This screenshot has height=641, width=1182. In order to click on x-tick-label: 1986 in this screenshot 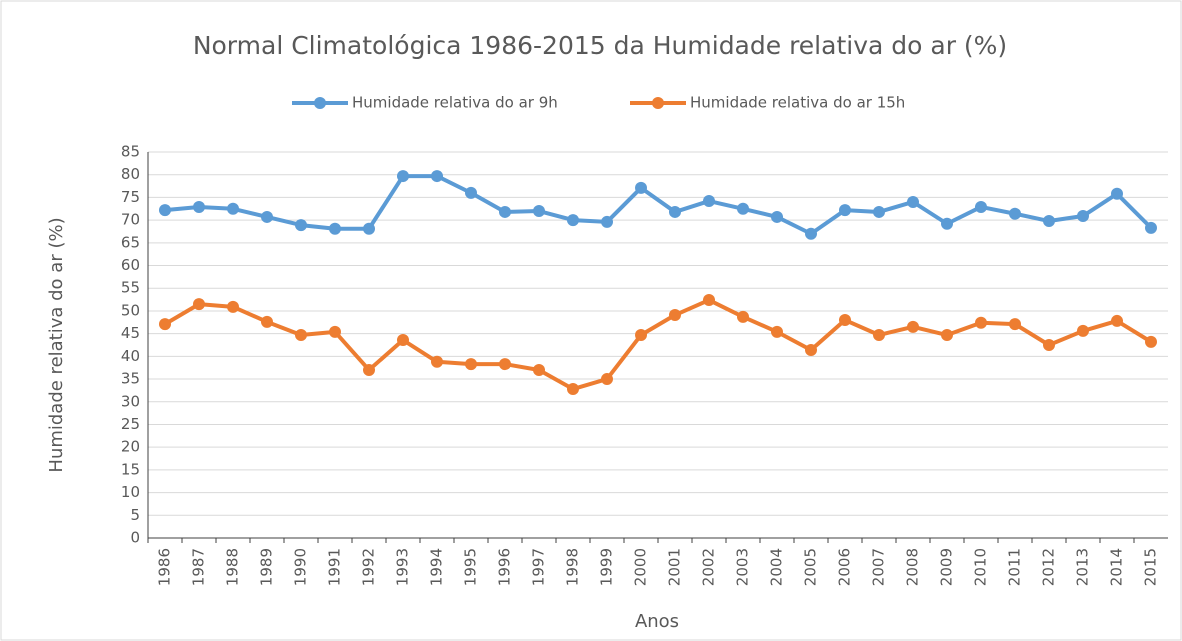, I will do `click(165, 567)`.